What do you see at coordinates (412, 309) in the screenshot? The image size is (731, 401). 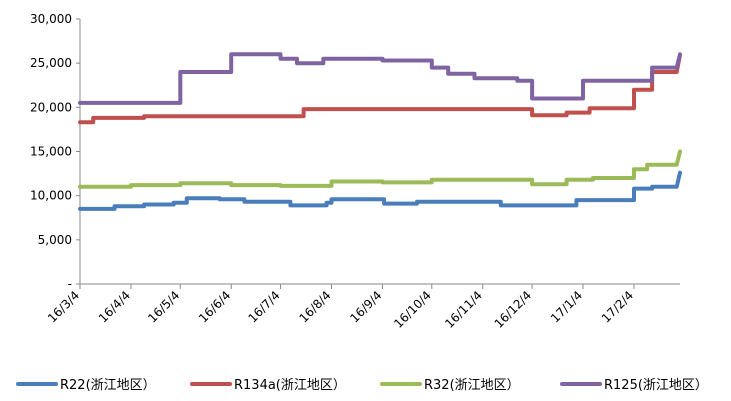 I see `x-tick-label: 16/10/4` at bounding box center [412, 309].